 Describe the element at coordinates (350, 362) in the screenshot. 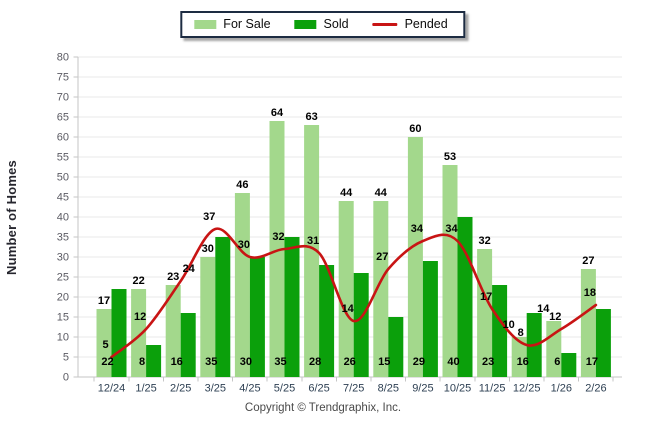

I see `sold-value-label: 26` at that location.